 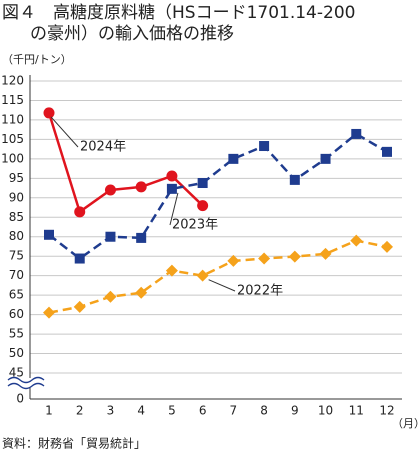 I want to click on y-tick-label: 45, so click(x=16, y=373).